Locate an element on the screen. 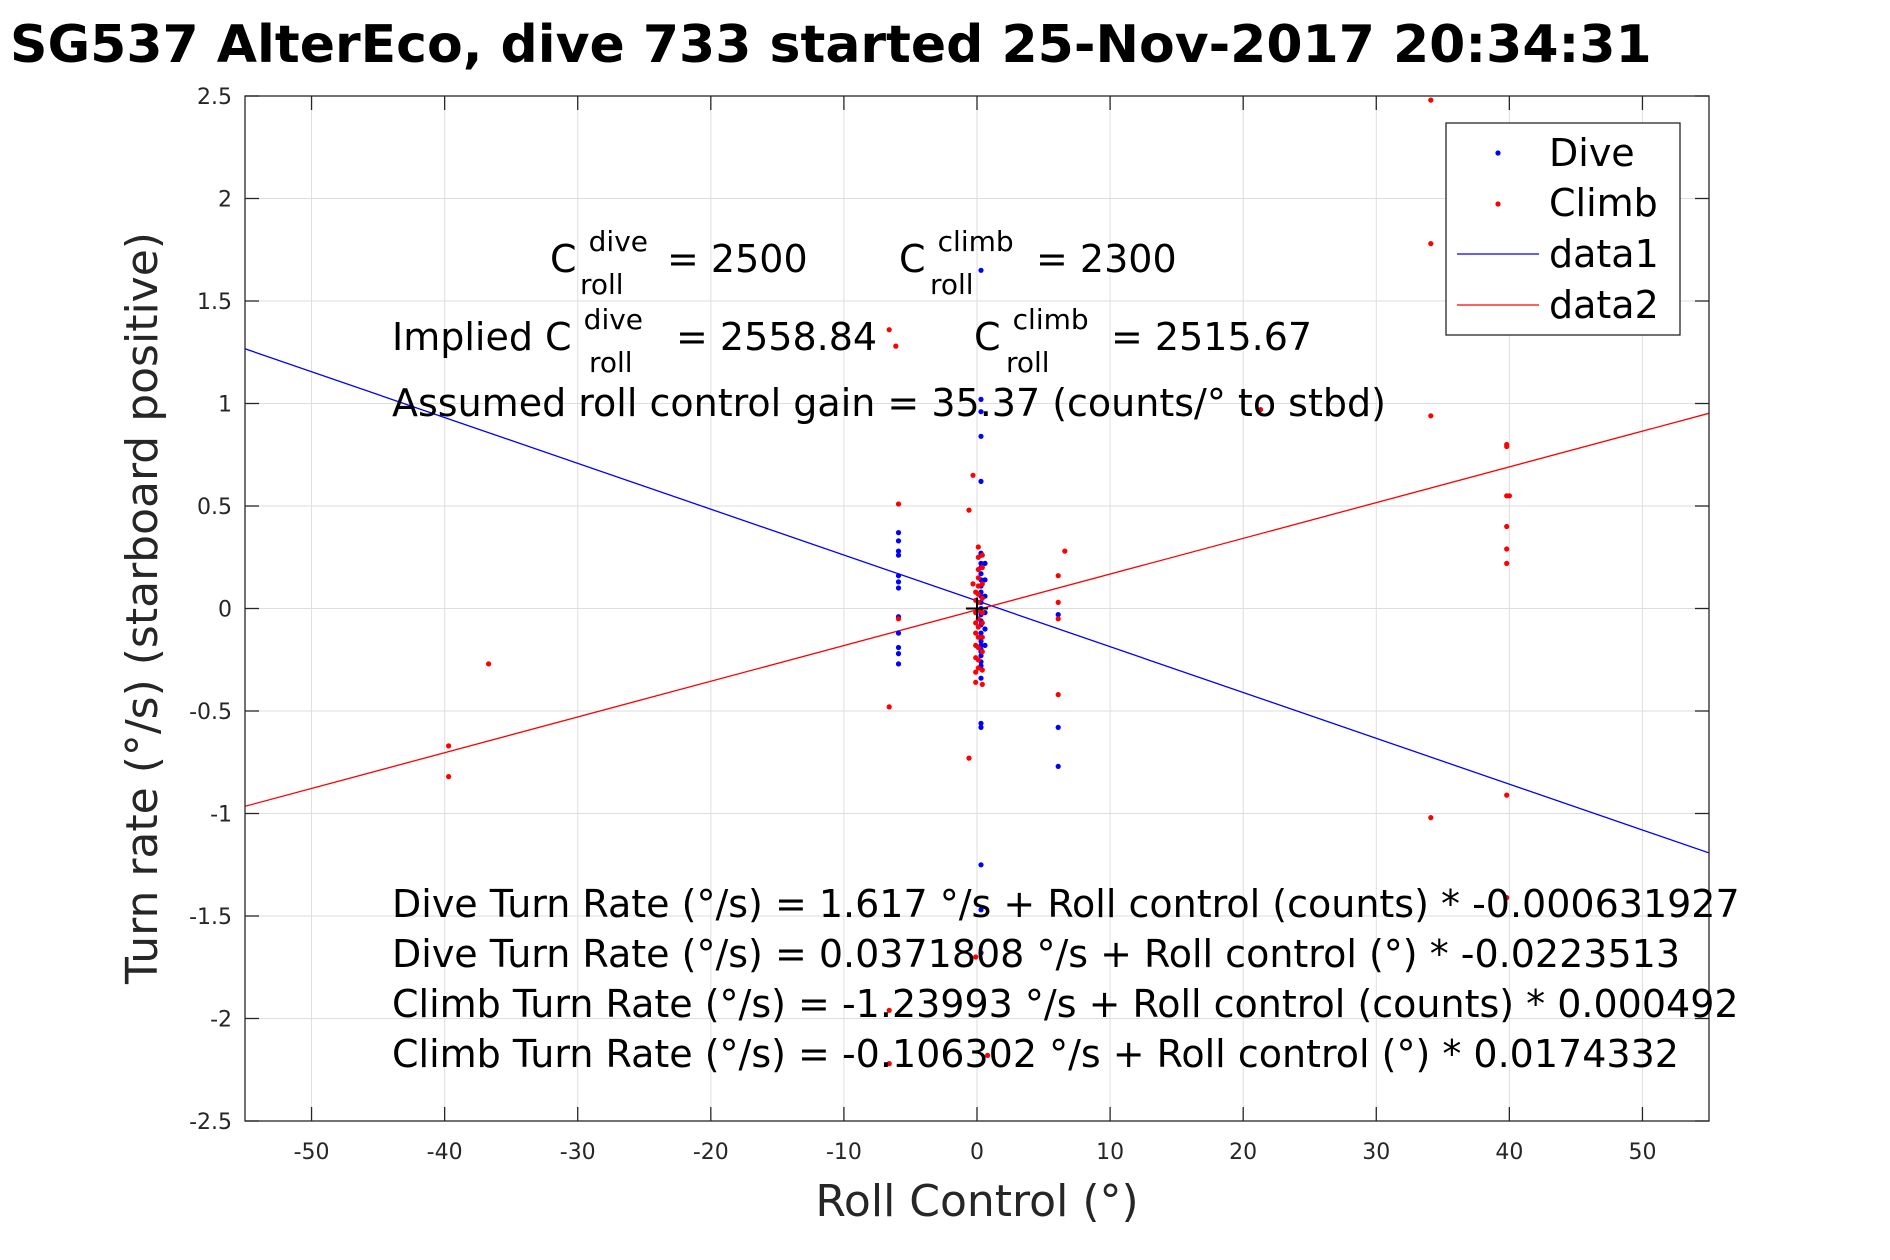 This screenshot has height=1260, width=1890. implied-climb-value: = 2515.67 is located at coordinates (1211, 337).